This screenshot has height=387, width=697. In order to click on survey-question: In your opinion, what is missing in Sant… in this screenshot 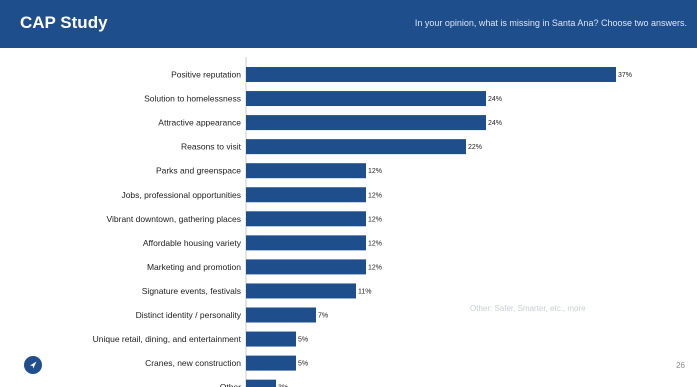, I will do `click(550, 23)`.